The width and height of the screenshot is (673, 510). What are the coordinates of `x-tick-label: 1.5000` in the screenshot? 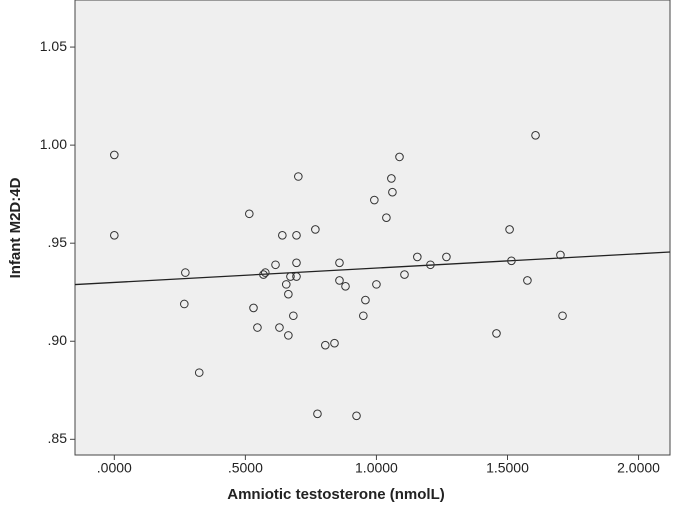 It's located at (507, 468).